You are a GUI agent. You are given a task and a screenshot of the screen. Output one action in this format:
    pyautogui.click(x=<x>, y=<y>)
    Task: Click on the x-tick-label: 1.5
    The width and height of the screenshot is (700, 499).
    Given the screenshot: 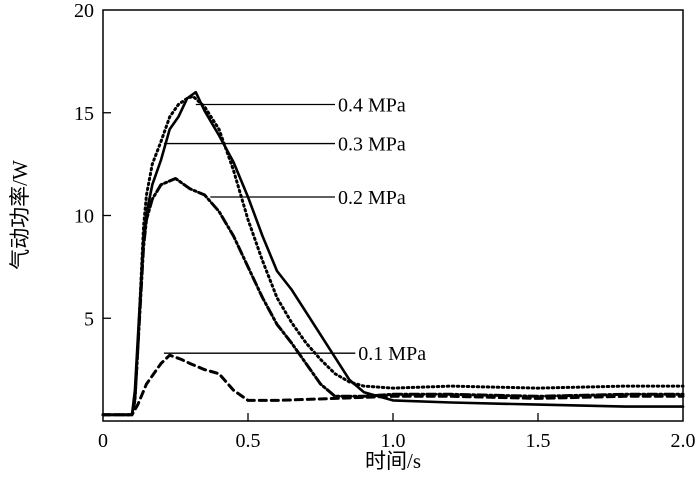 What is the action you would take?
    pyautogui.click(x=538, y=441)
    